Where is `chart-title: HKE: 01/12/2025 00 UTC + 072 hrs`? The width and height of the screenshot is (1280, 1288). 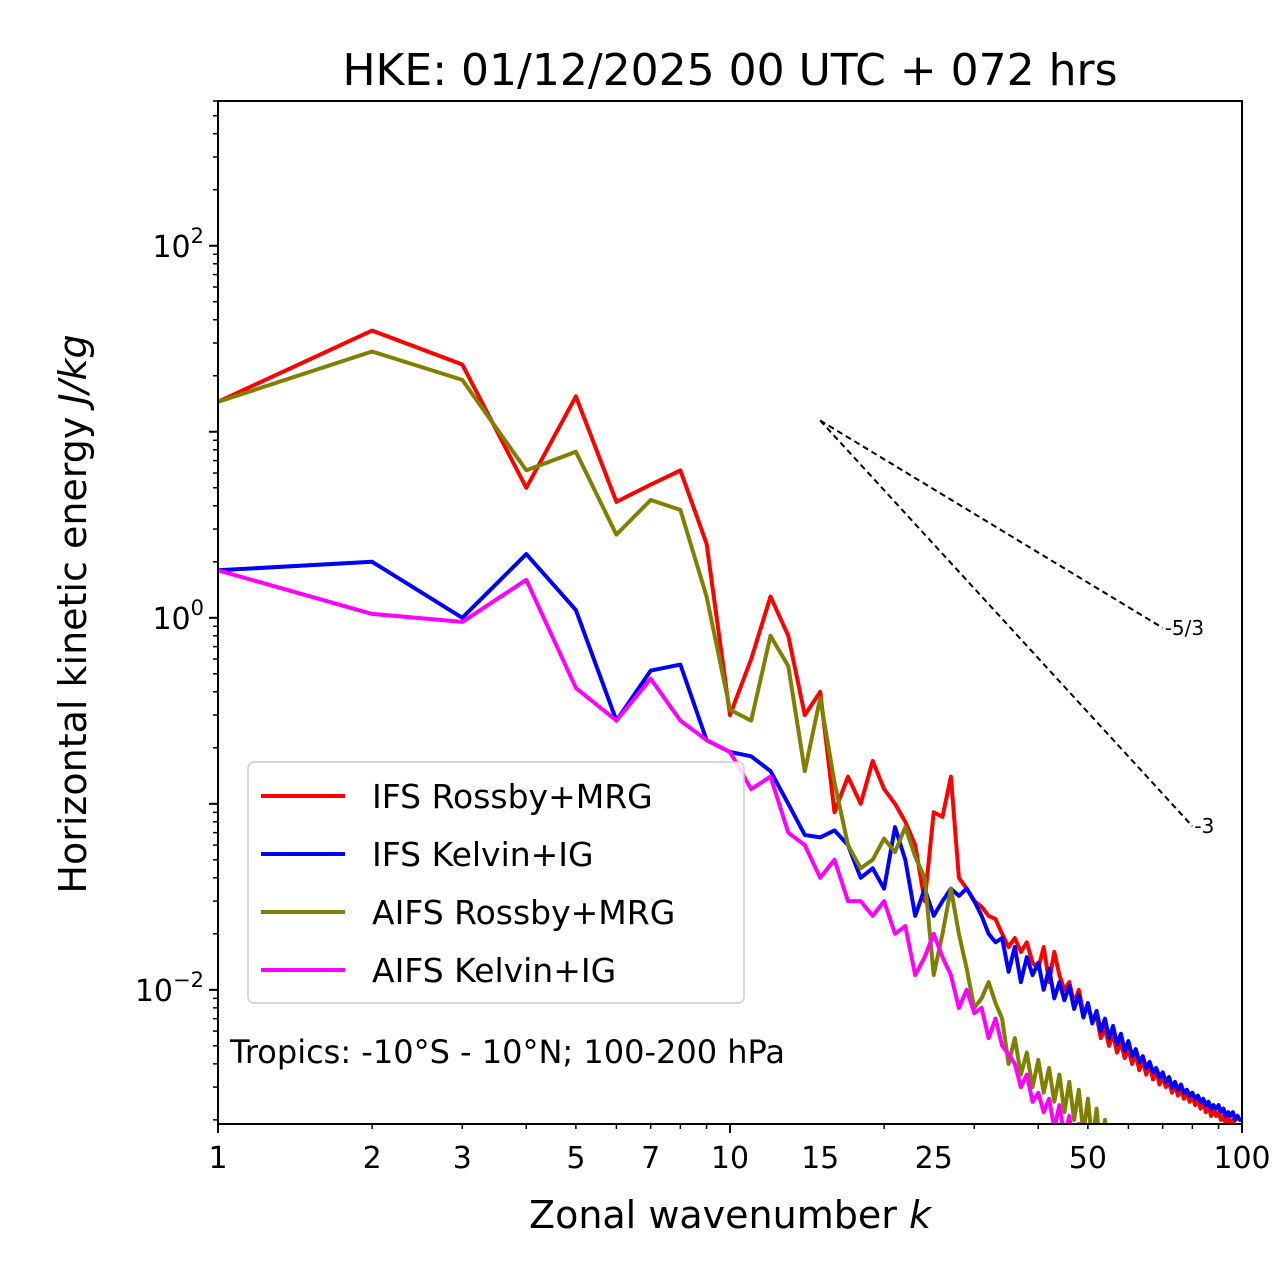
chart-title: HKE: 01/12/2025 00 UTC + 072 hrs is located at coordinates (729, 70).